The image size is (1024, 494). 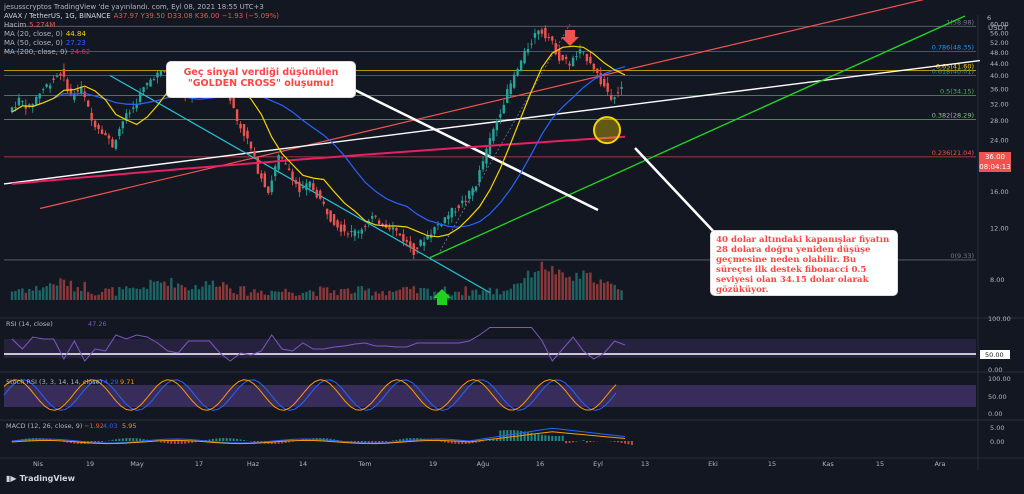 What do you see at coordinates (713, 464) in the screenshot?
I see `time-tick-label: Eki` at bounding box center [713, 464].